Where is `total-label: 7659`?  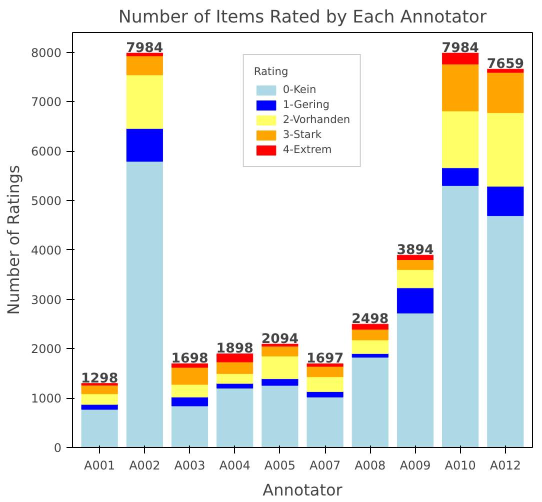
total-label: 7659 is located at coordinates (505, 64).